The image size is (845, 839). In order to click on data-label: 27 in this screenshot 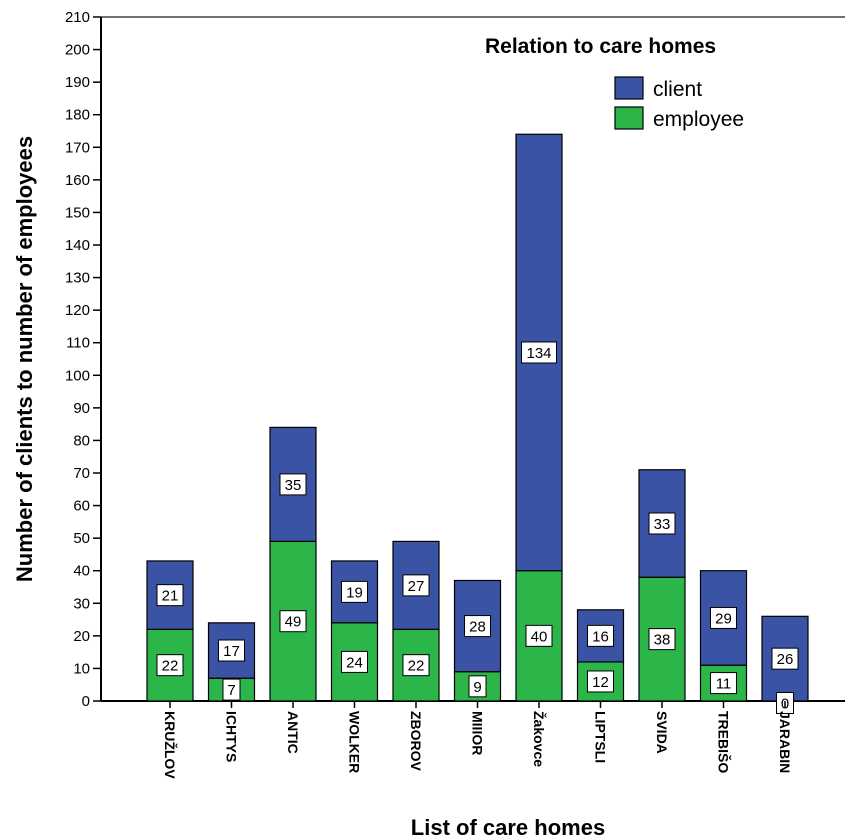, I will do `click(416, 586)`.